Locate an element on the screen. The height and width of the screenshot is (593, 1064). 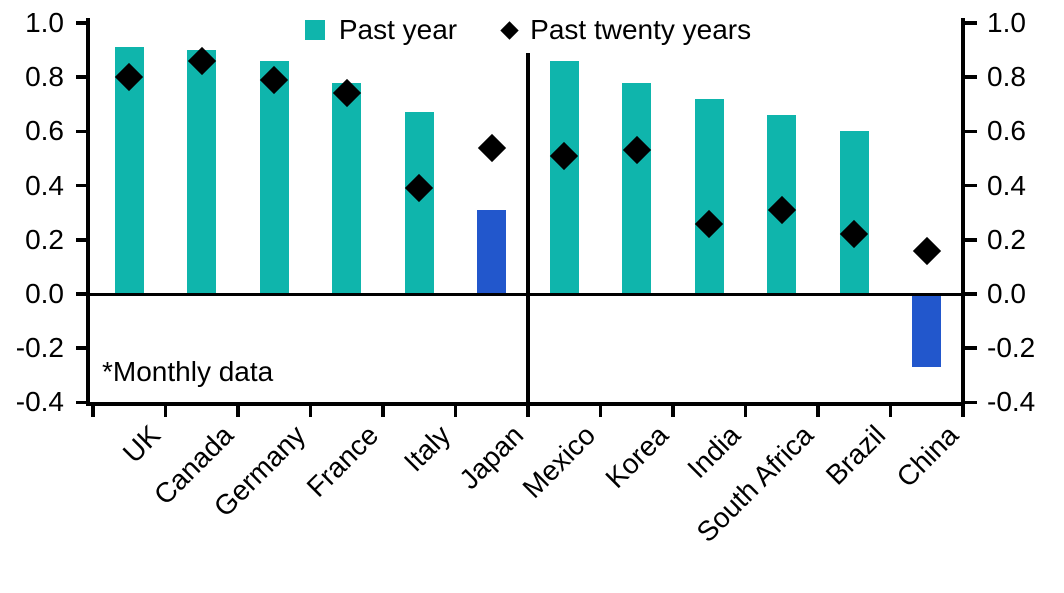
right-axis is located at coordinates (963, 212).